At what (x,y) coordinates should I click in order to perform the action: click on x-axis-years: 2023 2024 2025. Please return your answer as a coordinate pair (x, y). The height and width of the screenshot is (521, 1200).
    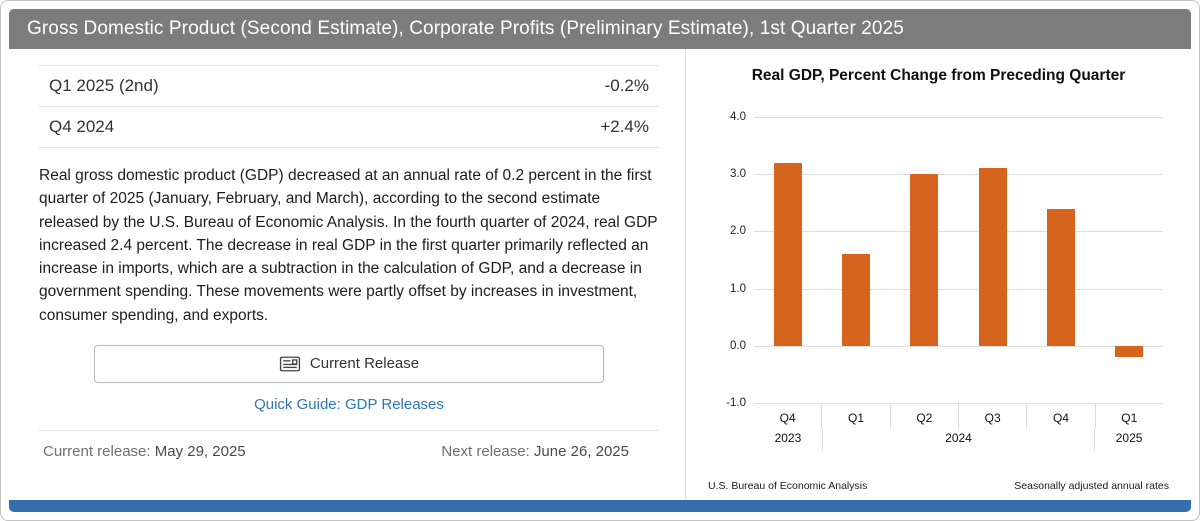
    Looking at the image, I should click on (958, 440).